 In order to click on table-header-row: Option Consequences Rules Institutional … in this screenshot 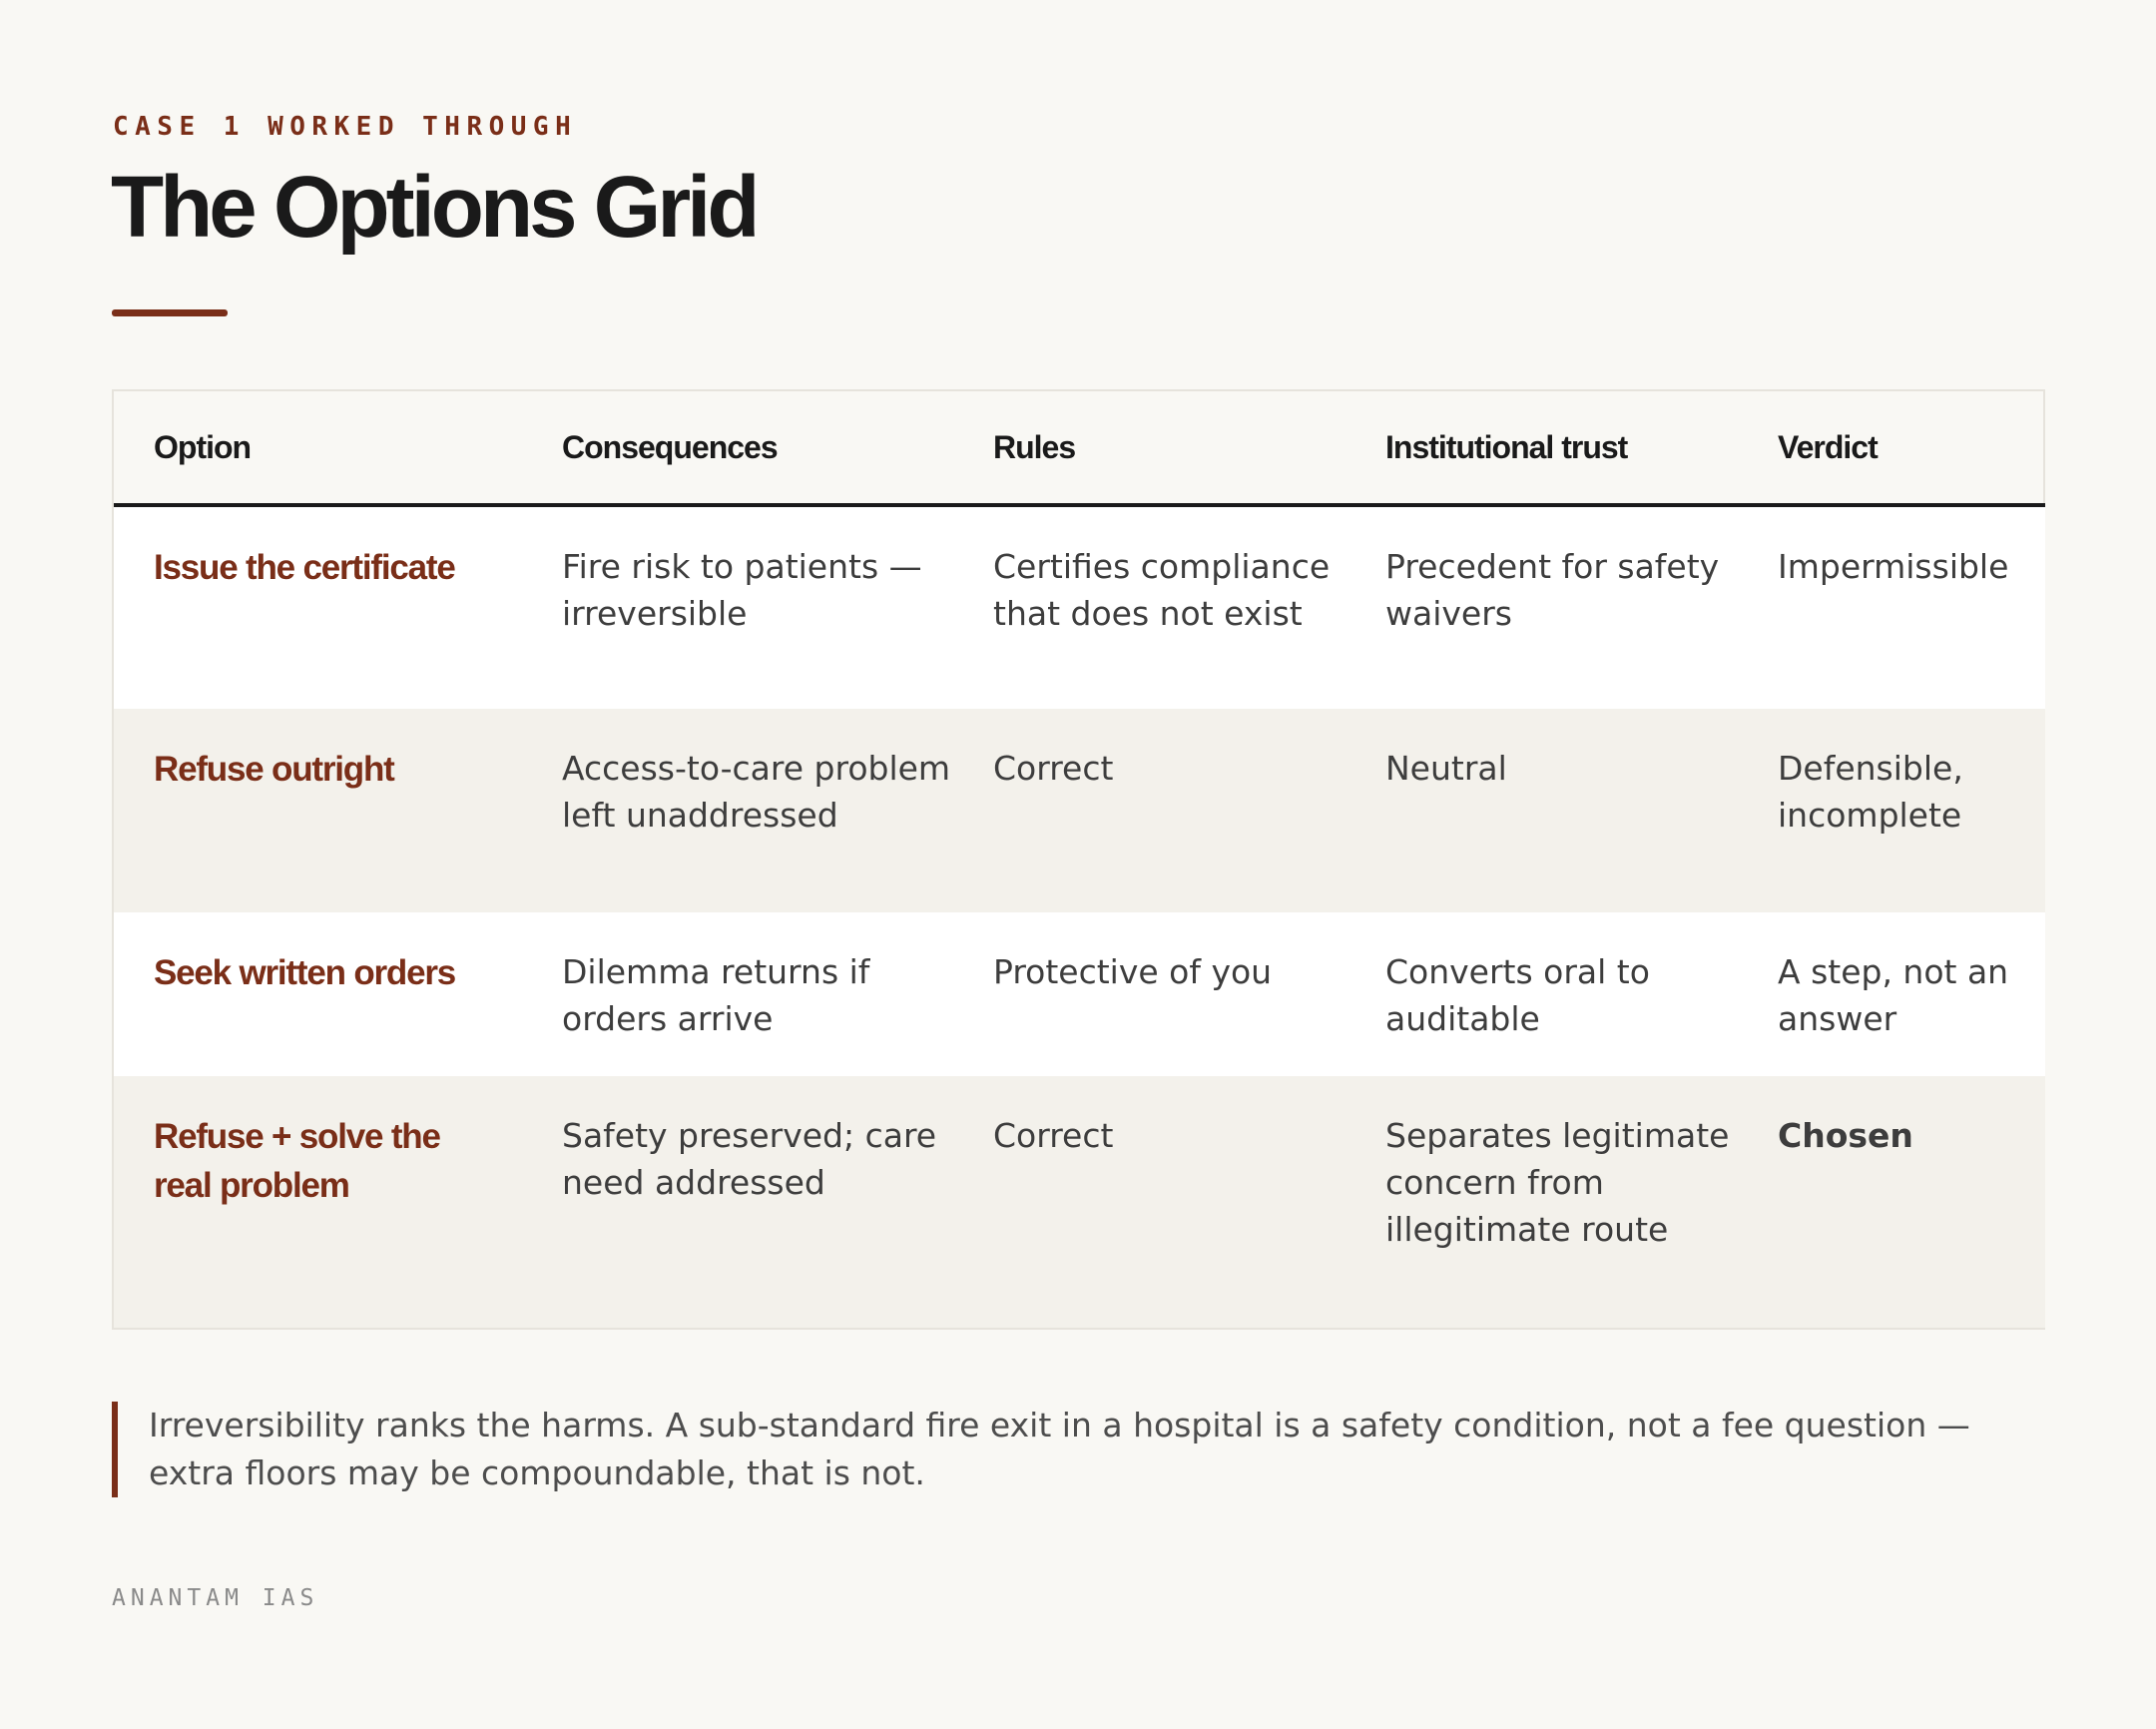, I will do `click(1079, 449)`.